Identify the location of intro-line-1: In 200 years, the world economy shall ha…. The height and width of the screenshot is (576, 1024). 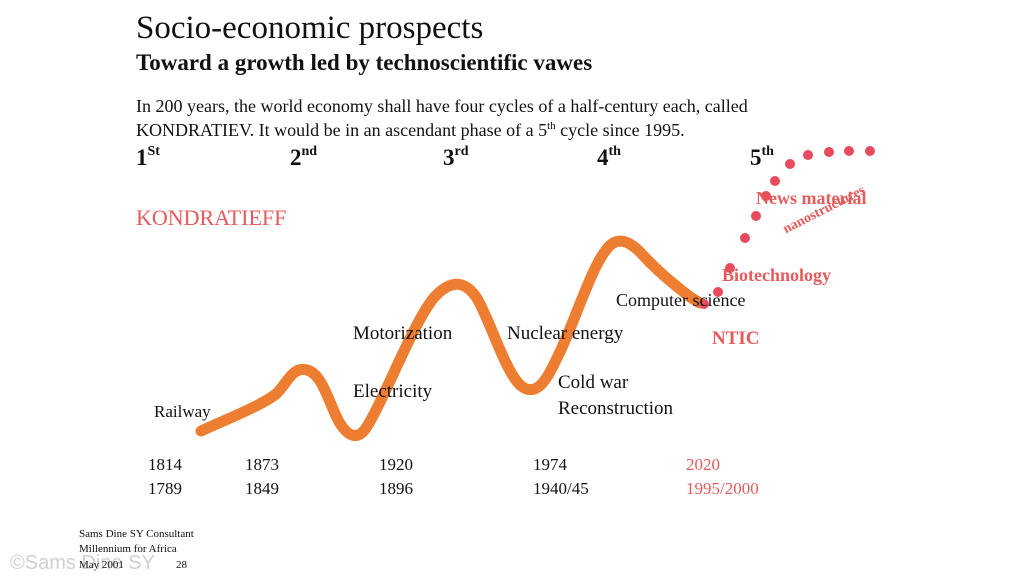
(442, 106).